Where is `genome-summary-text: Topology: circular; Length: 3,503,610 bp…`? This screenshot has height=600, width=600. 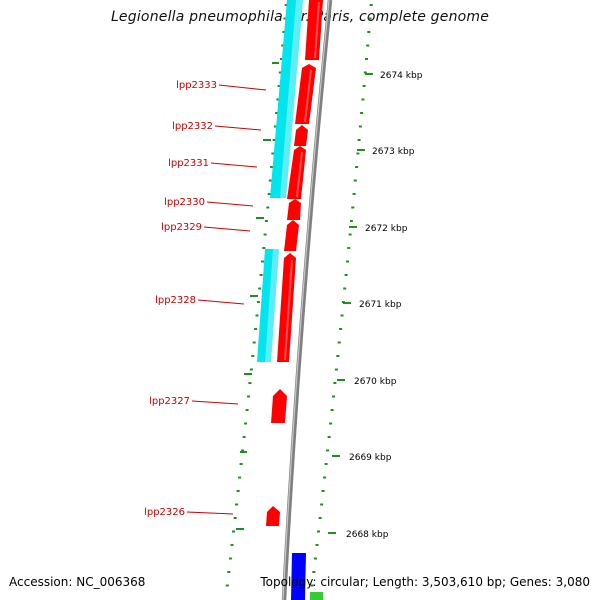
genome-summary-text: Topology: circular; Length: 3,503,610 bp… is located at coordinates (425, 582).